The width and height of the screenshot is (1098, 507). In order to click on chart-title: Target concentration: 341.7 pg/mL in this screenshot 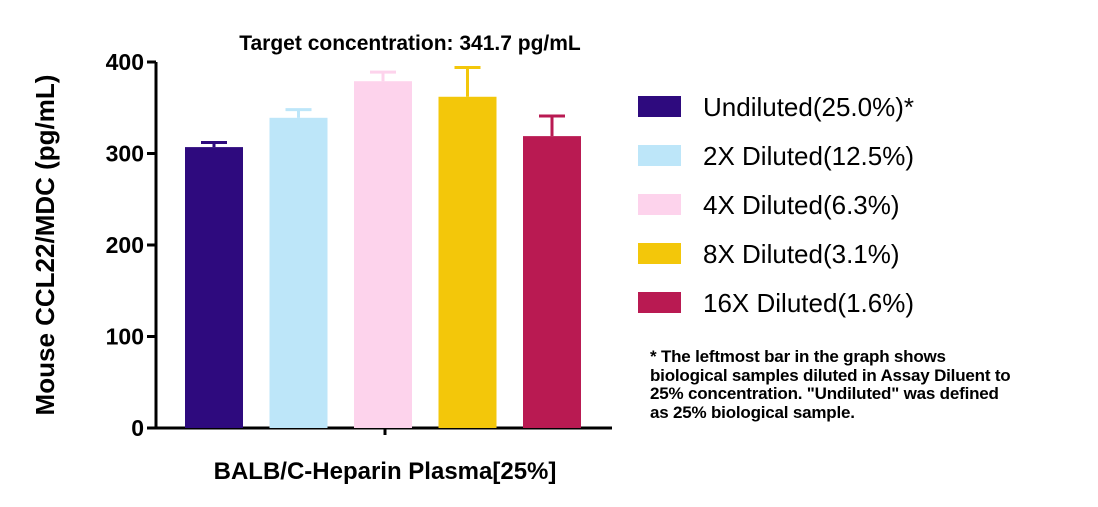, I will do `click(410, 43)`.